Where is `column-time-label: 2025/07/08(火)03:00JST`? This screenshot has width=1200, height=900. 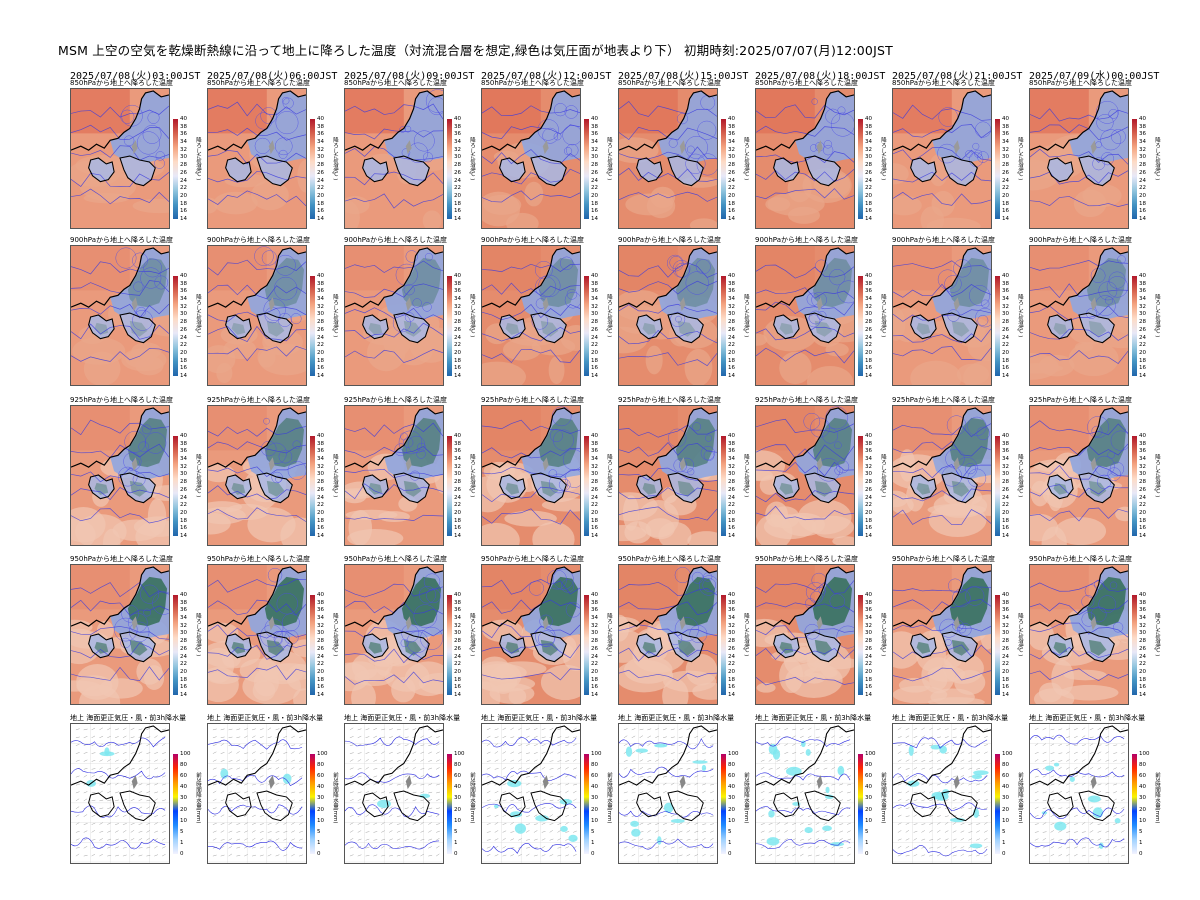
column-time-label: 2025/07/08(火)03:00JST is located at coordinates (135, 76).